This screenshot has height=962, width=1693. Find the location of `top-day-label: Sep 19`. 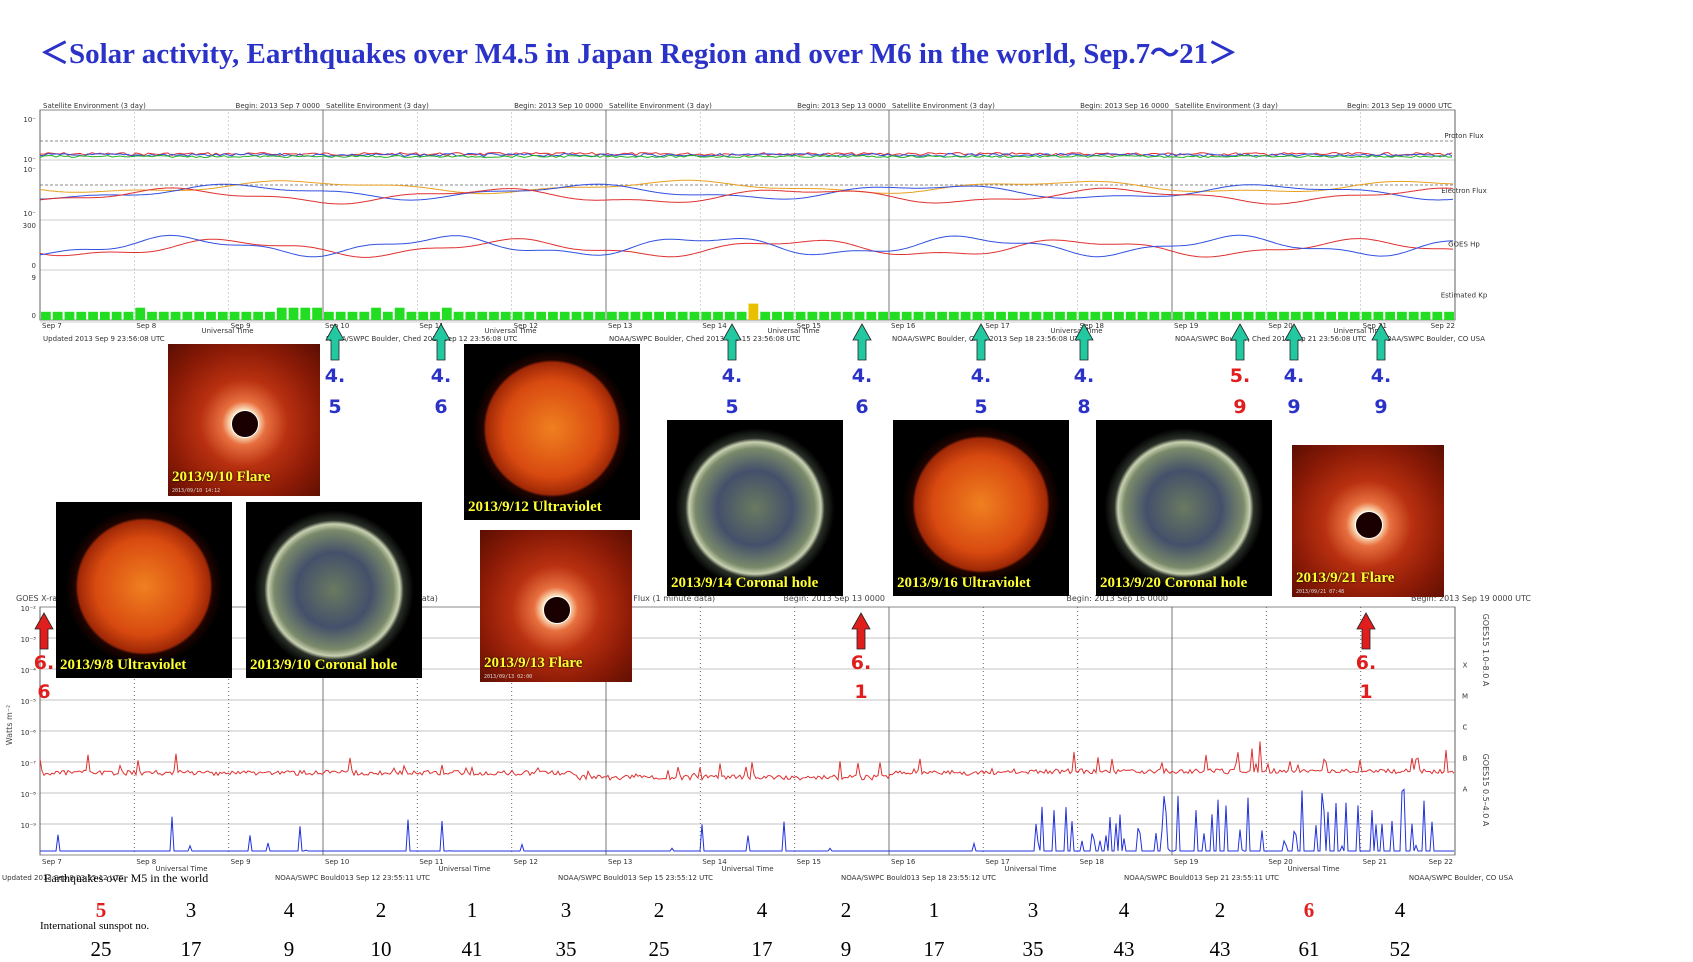

top-day-label: Sep 19 is located at coordinates (1186, 326).